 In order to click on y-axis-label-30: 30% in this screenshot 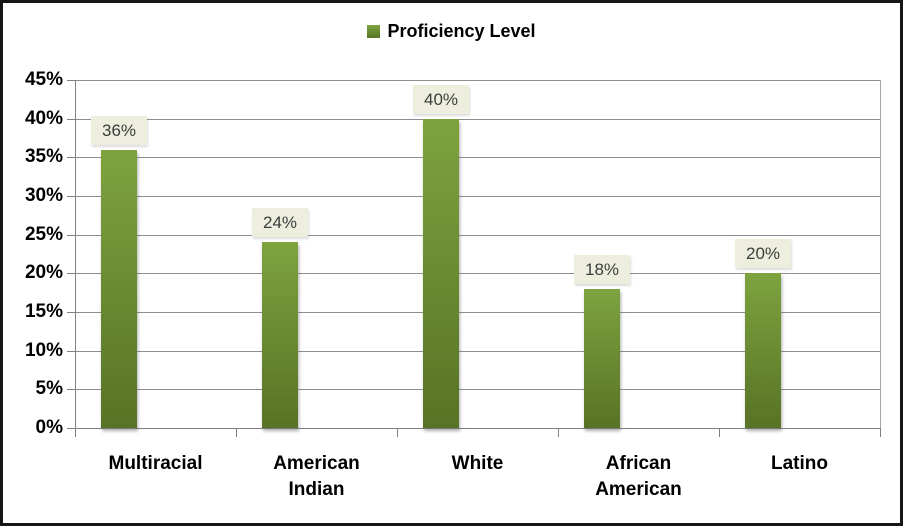, I will do `click(43, 195)`.